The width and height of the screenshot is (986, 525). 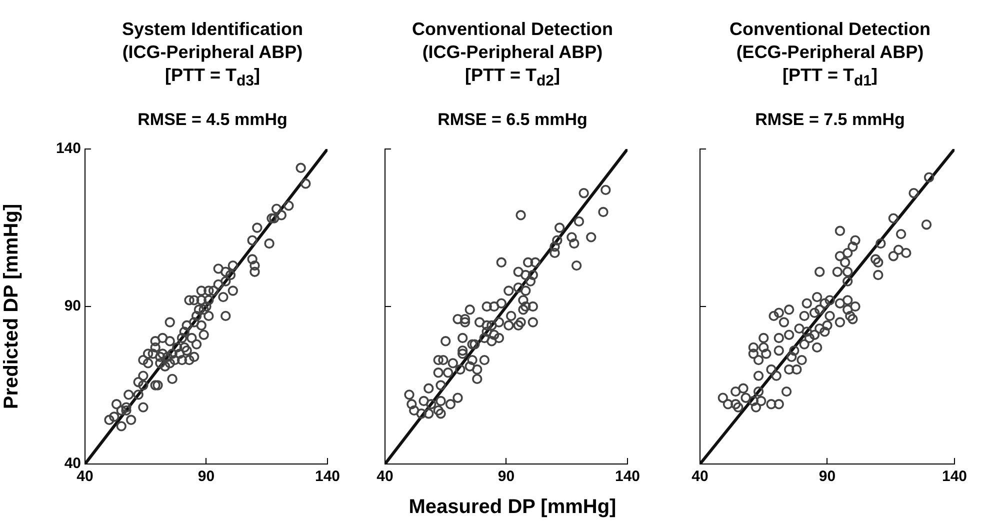 What do you see at coordinates (11, 307) in the screenshot?
I see `y-axis-title: Predicted DP [mmHg]` at bounding box center [11, 307].